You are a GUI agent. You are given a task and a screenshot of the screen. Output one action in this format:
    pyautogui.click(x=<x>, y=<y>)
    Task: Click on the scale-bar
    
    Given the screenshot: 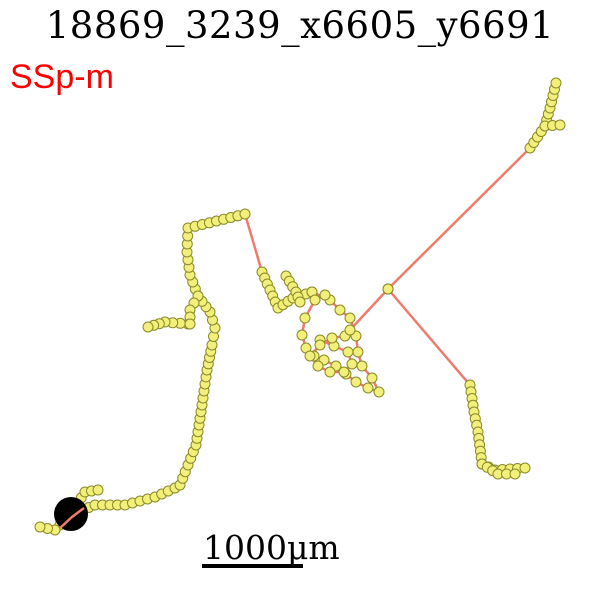 What is the action you would take?
    pyautogui.click(x=252, y=566)
    